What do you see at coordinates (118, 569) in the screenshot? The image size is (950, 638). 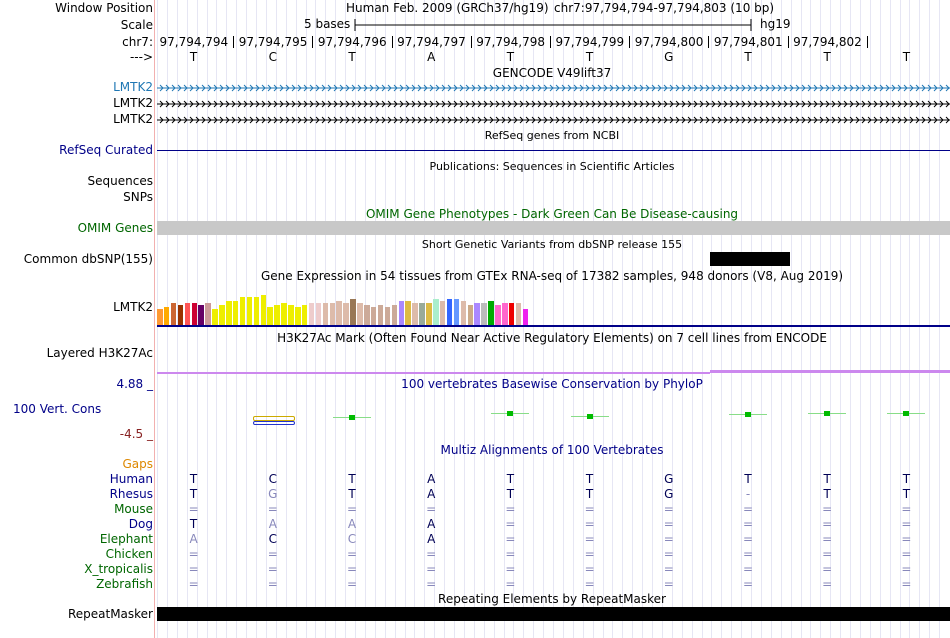 I see `multiz-species-label: X_tropicalis` at bounding box center [118, 569].